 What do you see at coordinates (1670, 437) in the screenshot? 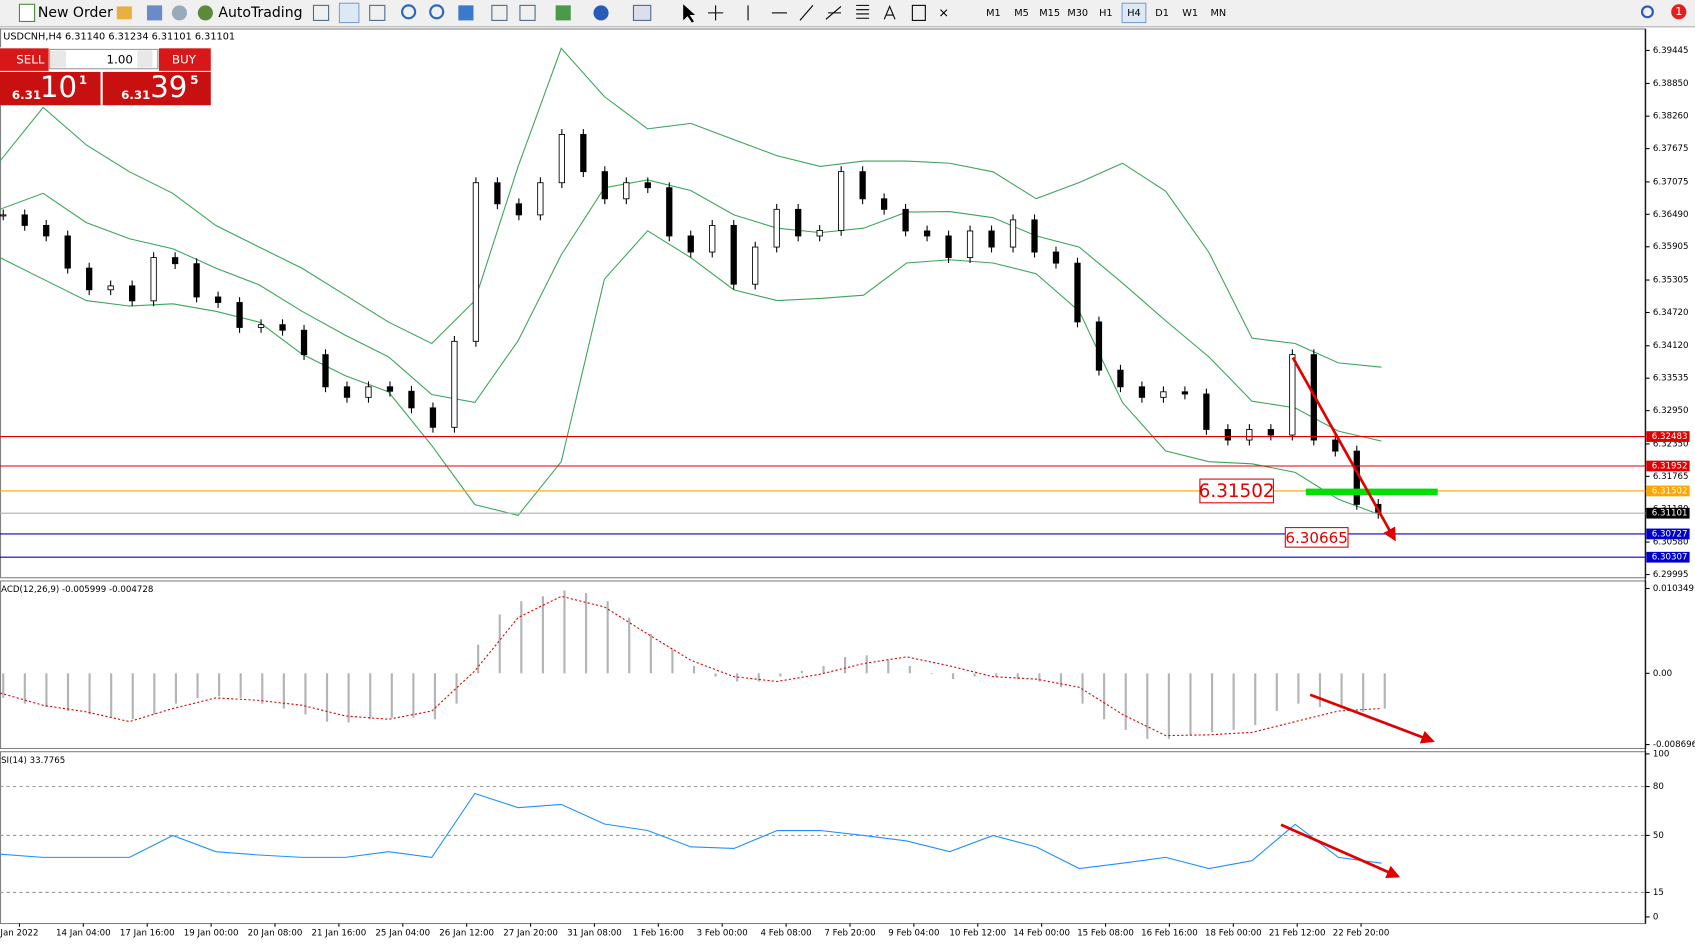
I see `price-level-label: 6.32483` at bounding box center [1670, 437].